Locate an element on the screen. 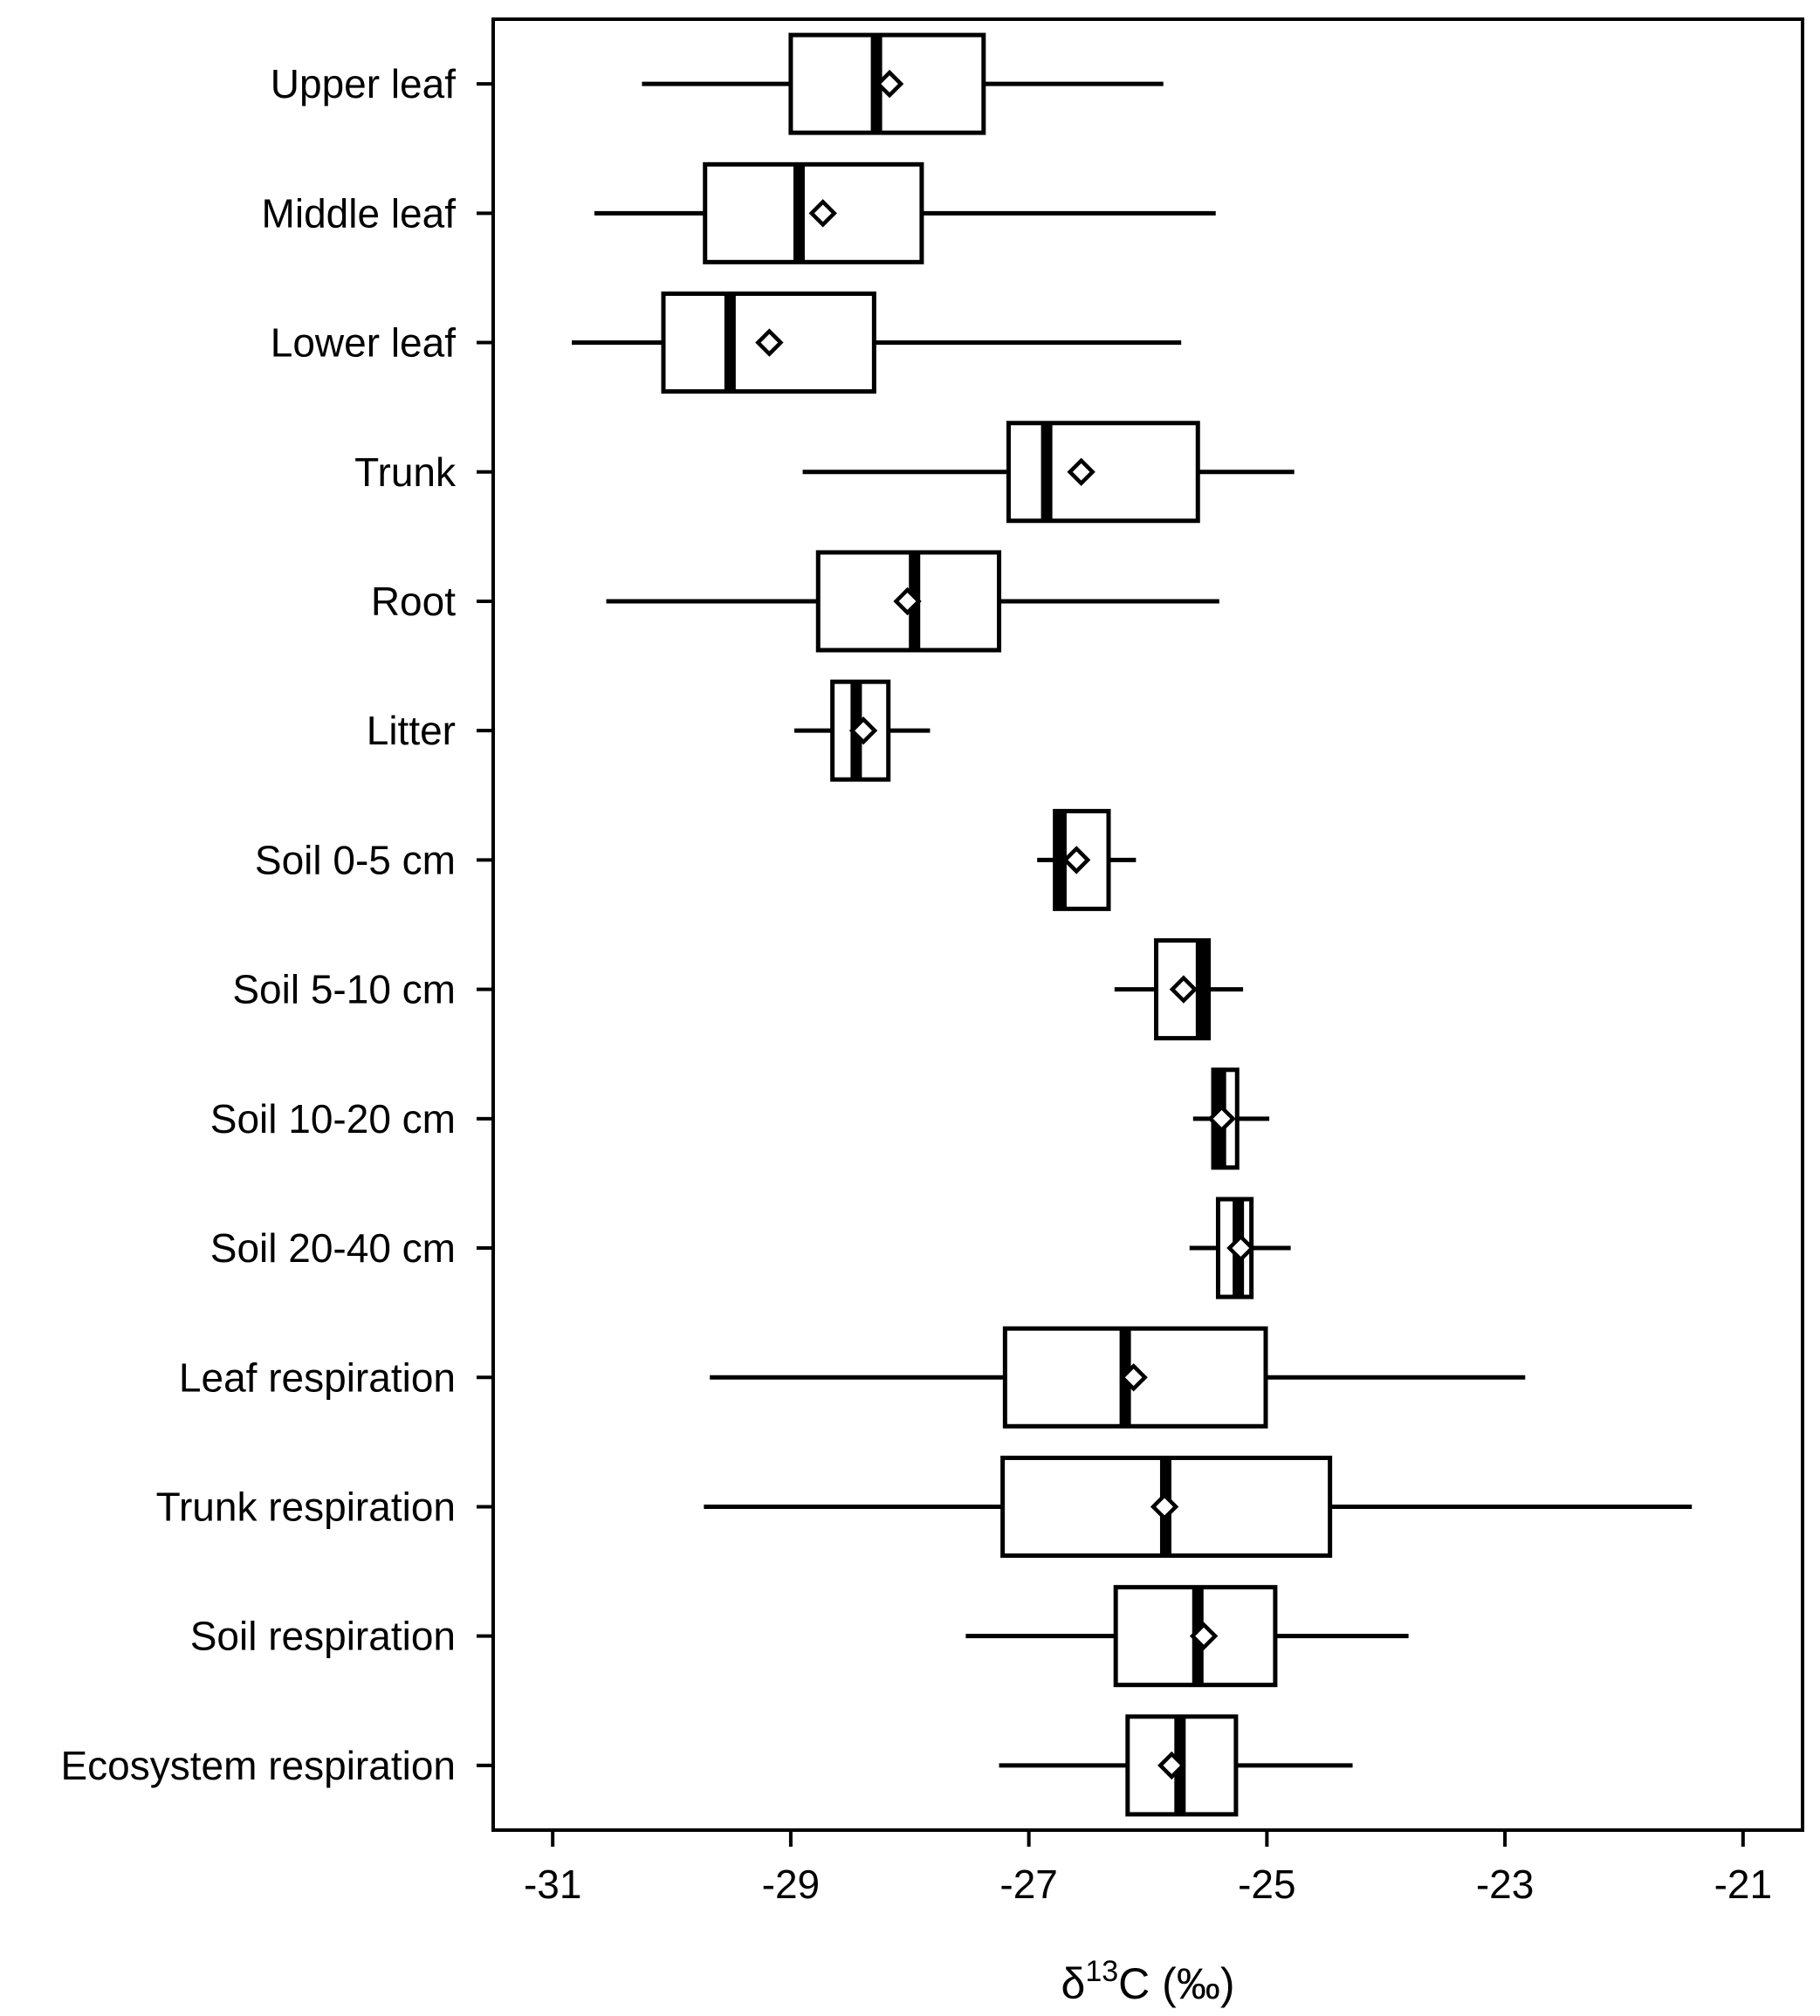 This screenshot has height=2016, width=1820. x-tick-label: -21 is located at coordinates (1743, 1884).